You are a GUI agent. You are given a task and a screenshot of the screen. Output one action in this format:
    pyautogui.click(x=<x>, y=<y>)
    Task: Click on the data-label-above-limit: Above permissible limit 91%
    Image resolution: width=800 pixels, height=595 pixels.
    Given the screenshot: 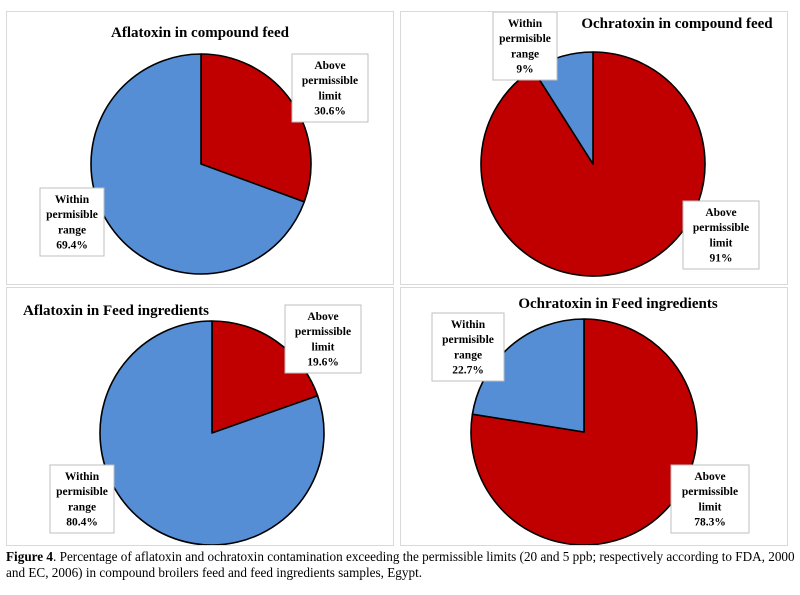 What is the action you would take?
    pyautogui.click(x=721, y=235)
    